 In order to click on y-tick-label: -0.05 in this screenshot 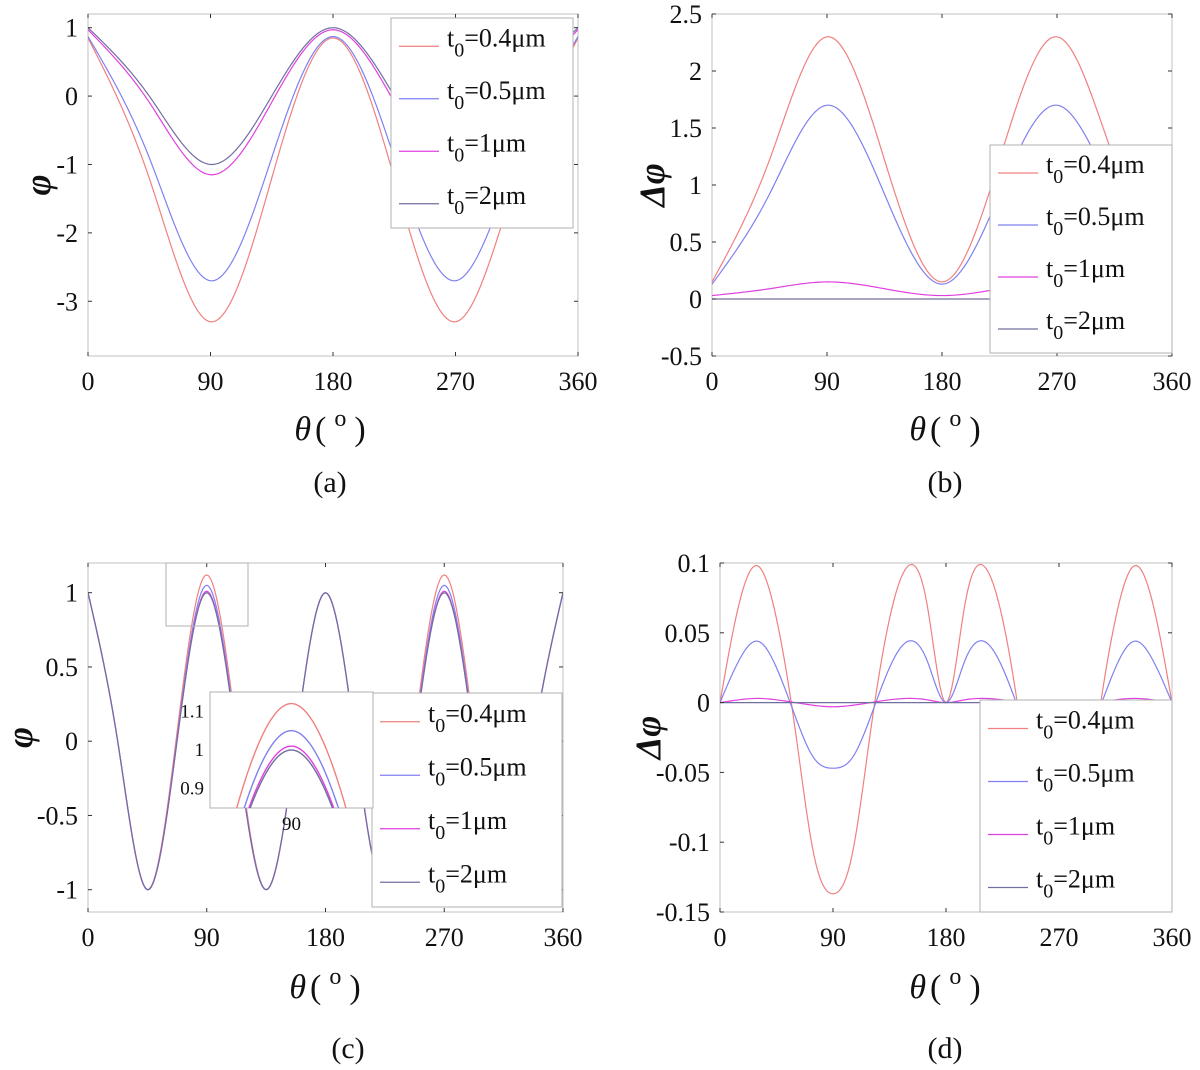, I will do `click(683, 772)`.